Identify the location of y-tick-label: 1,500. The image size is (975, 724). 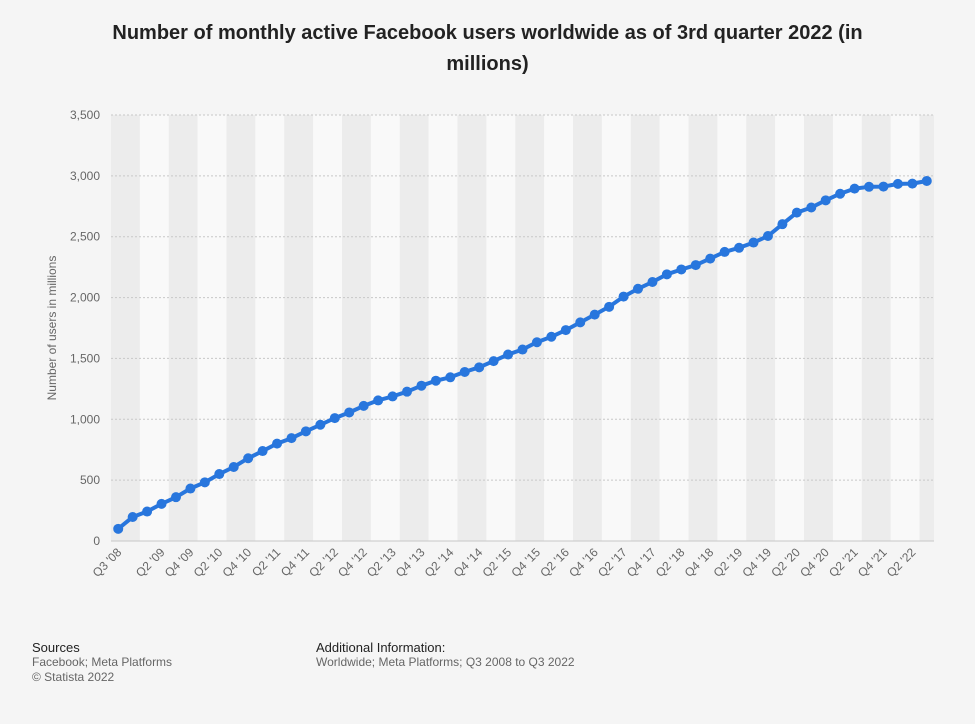
(85, 358).